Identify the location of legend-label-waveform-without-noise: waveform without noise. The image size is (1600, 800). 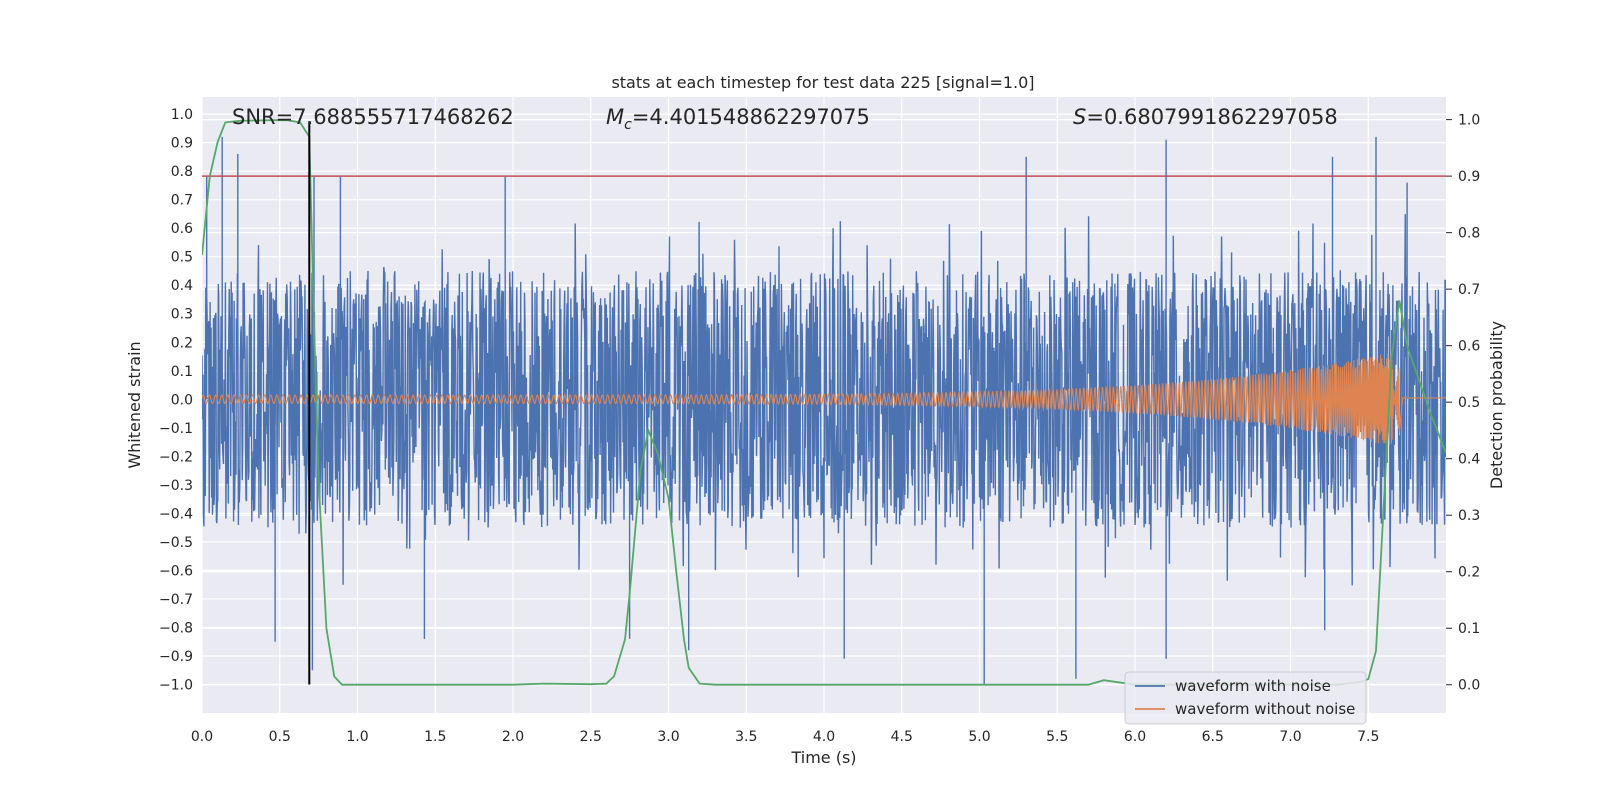
(1265, 709).